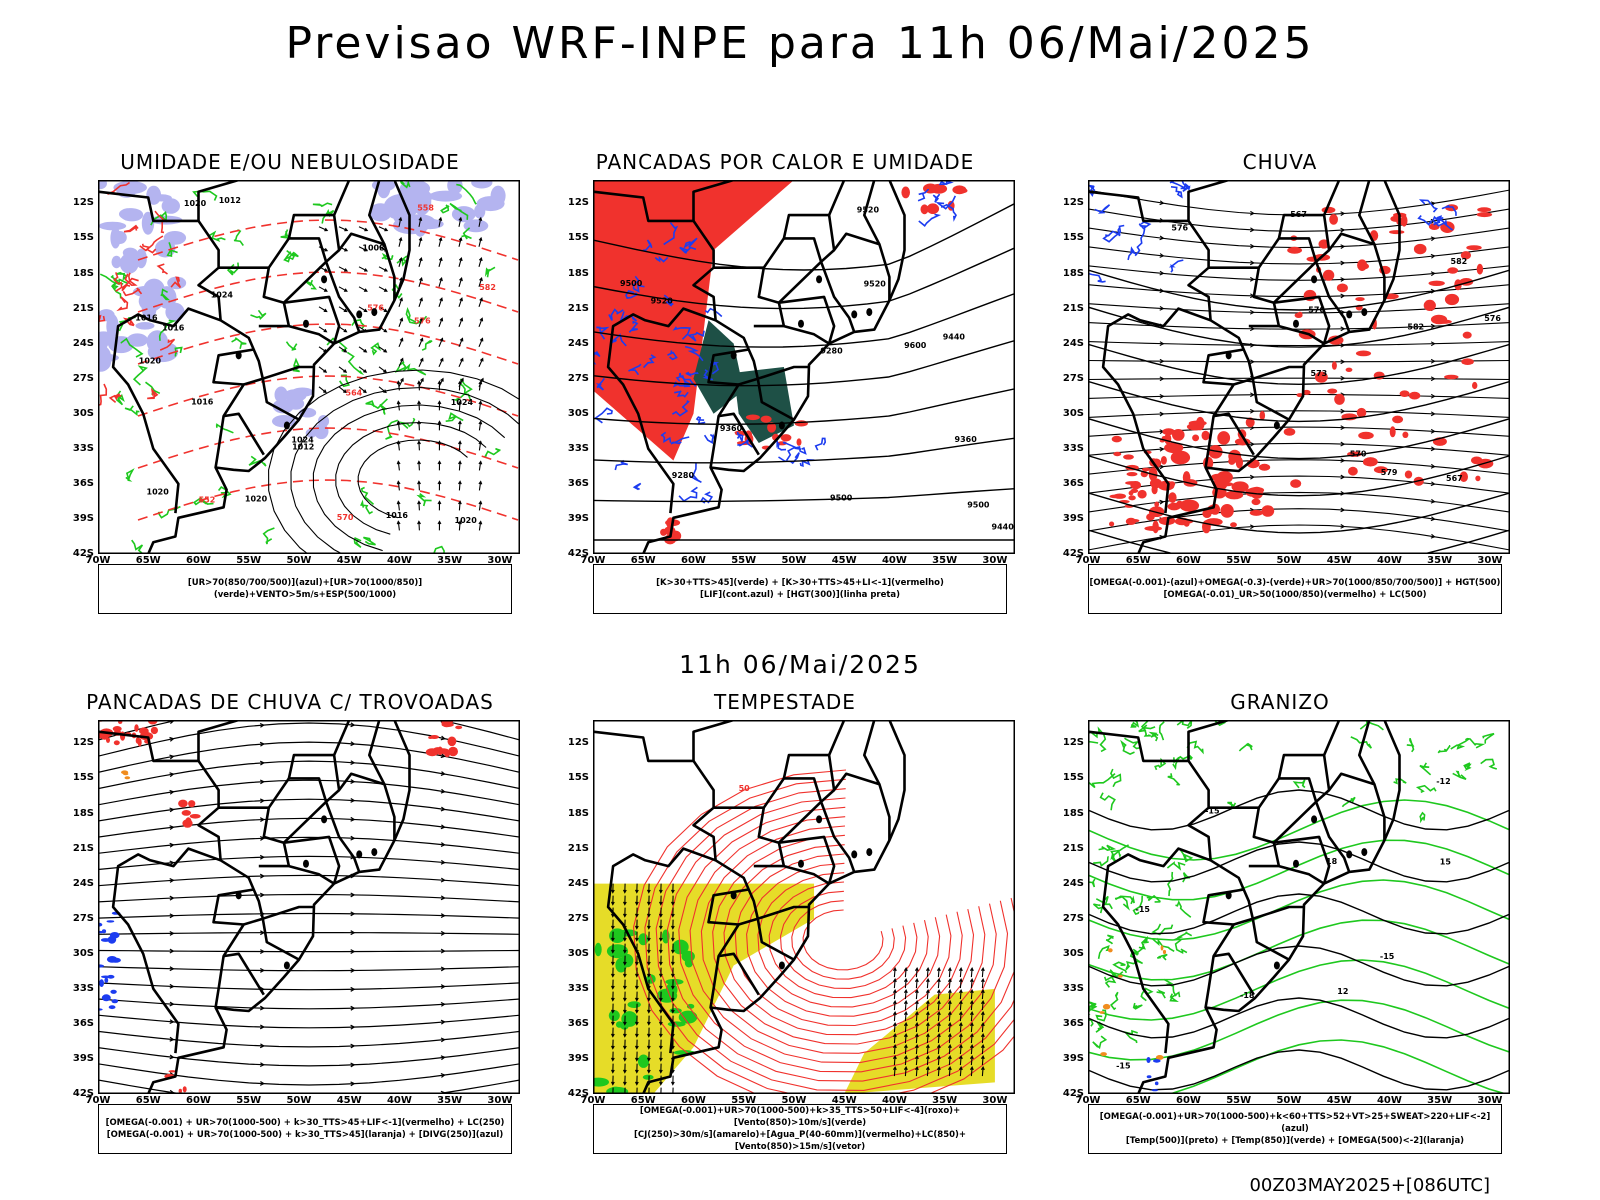 Image resolution: width=1600 pixels, height=1200 pixels. What do you see at coordinates (466, 520) in the screenshot?
I see `contour-label: 1020` at bounding box center [466, 520].